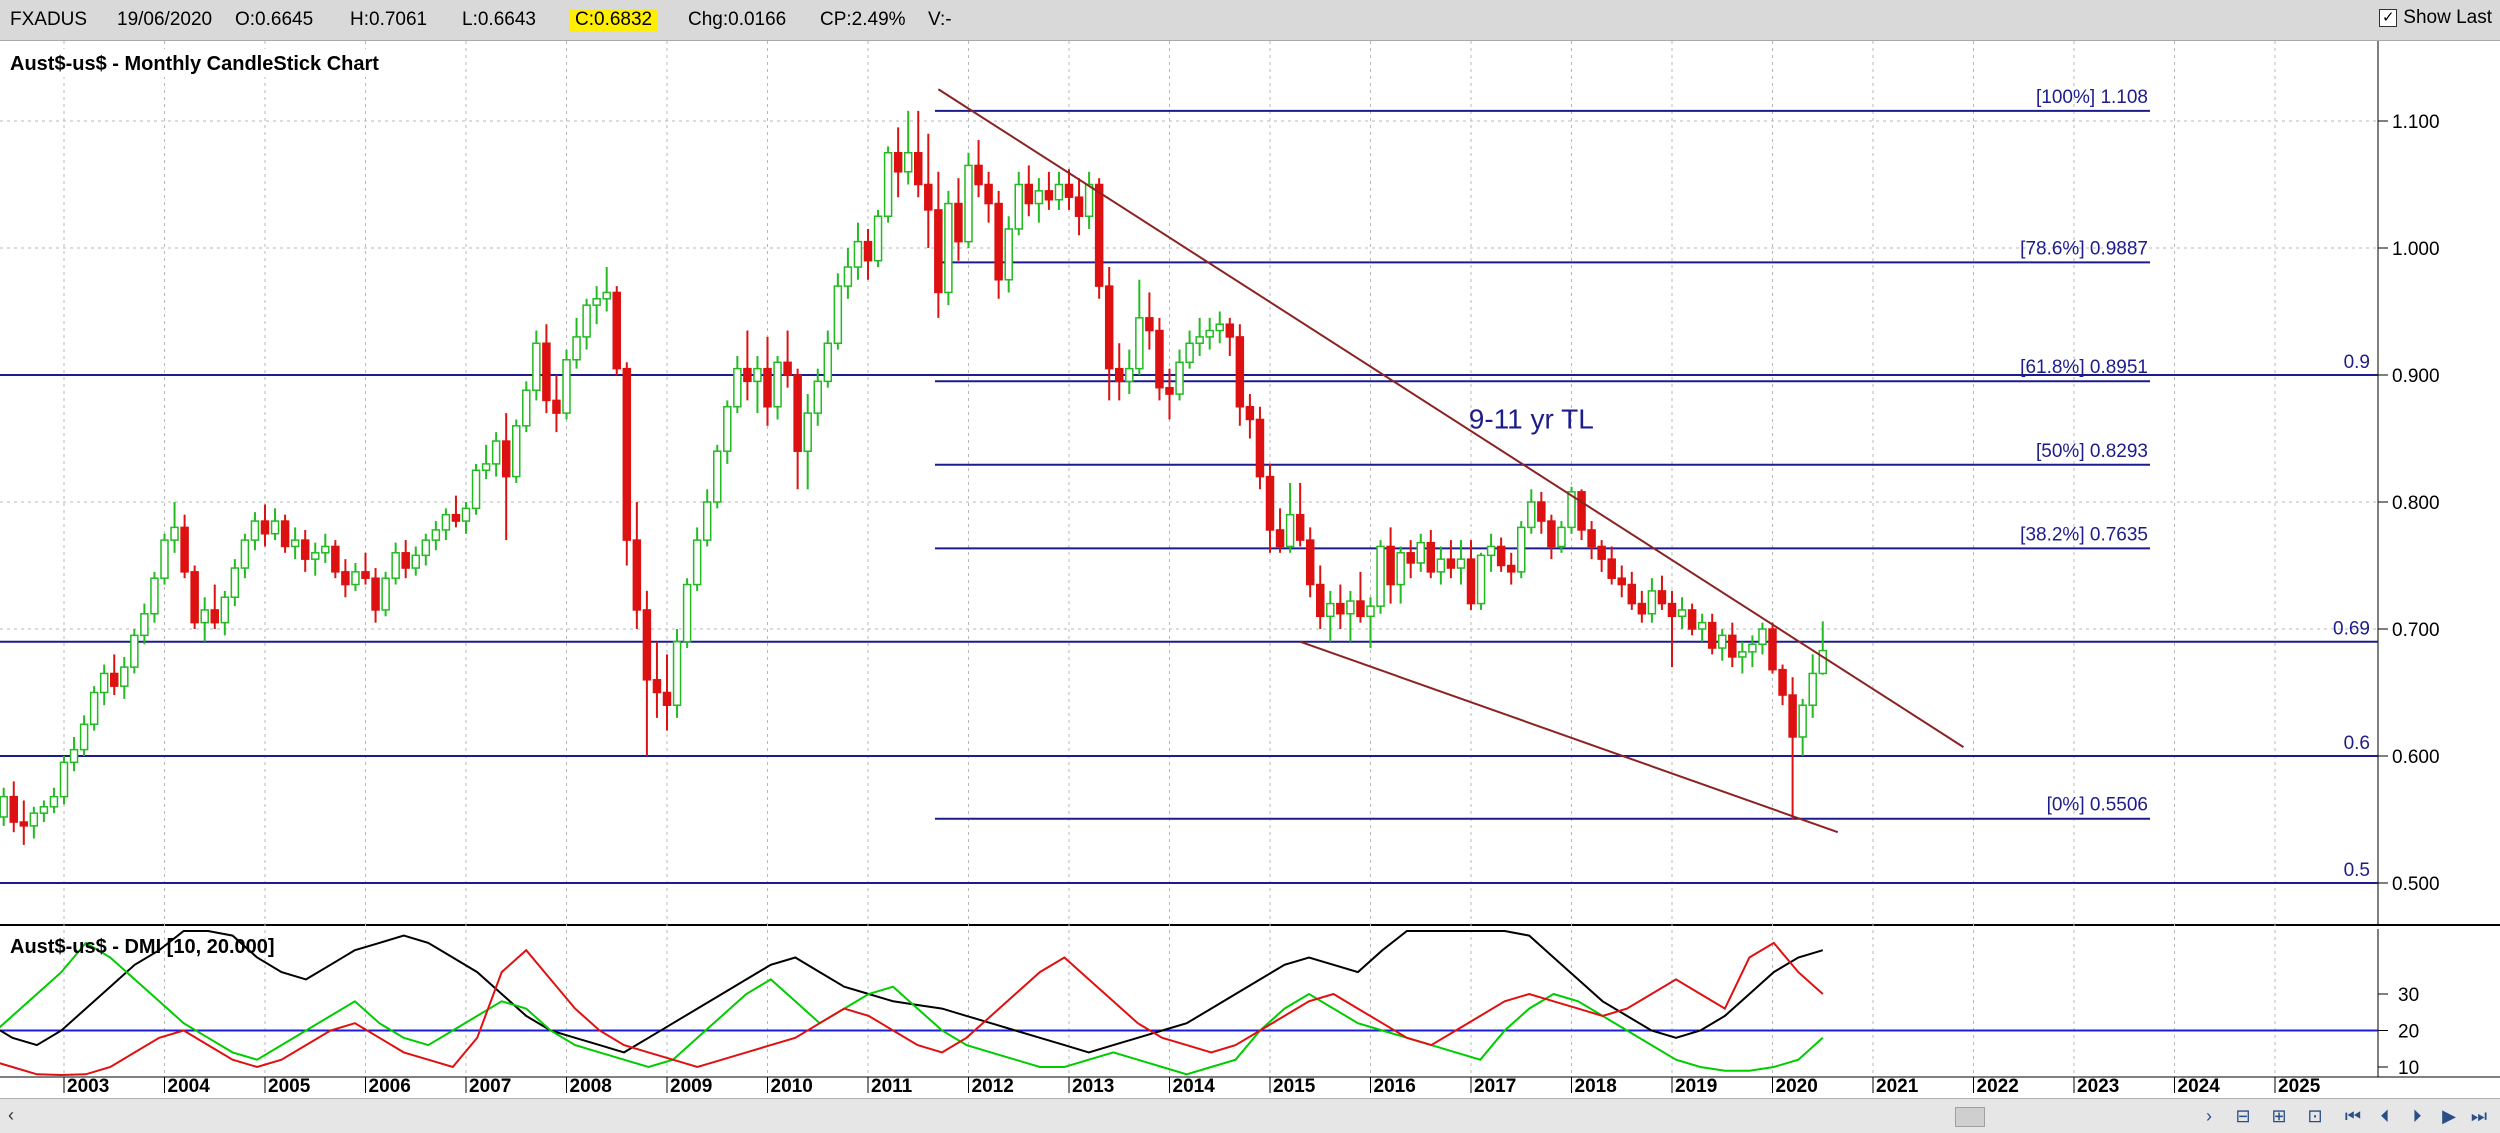  I want to click on support-resistance-label: 0.9, so click(2357, 362).